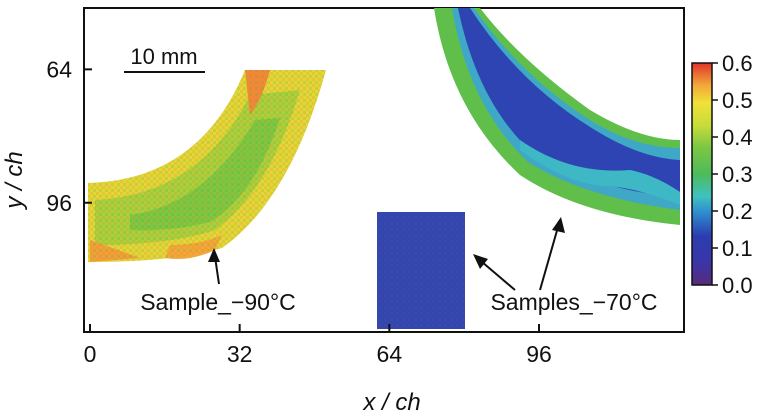 The height and width of the screenshot is (417, 768). I want to click on colorbar-tick-label: 0.2, so click(737, 211).